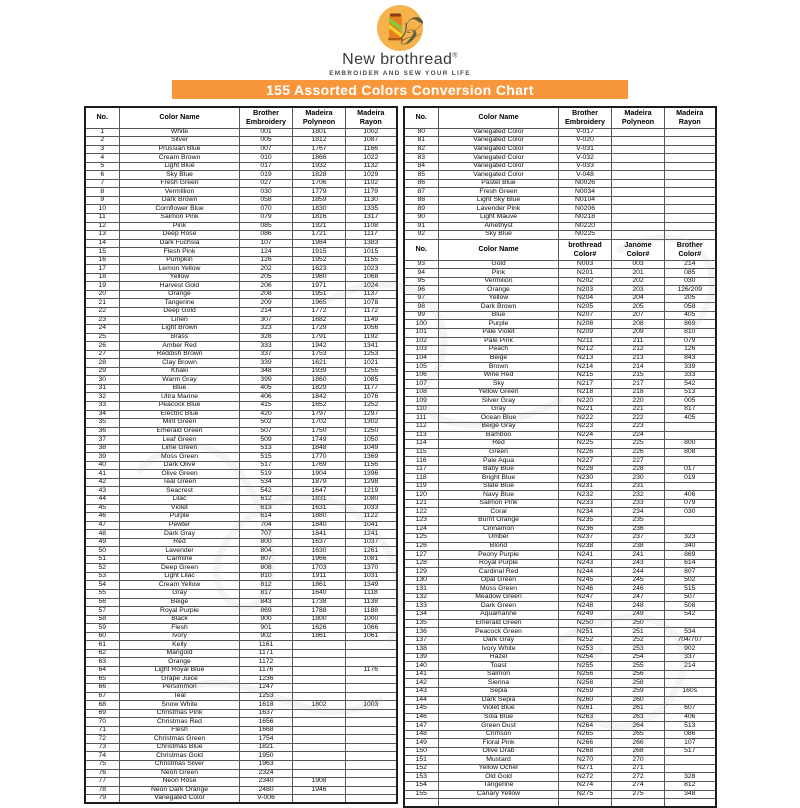 Image resolution: width=800 pixels, height=808 pixels. I want to click on row-no: 79, so click(102, 799).